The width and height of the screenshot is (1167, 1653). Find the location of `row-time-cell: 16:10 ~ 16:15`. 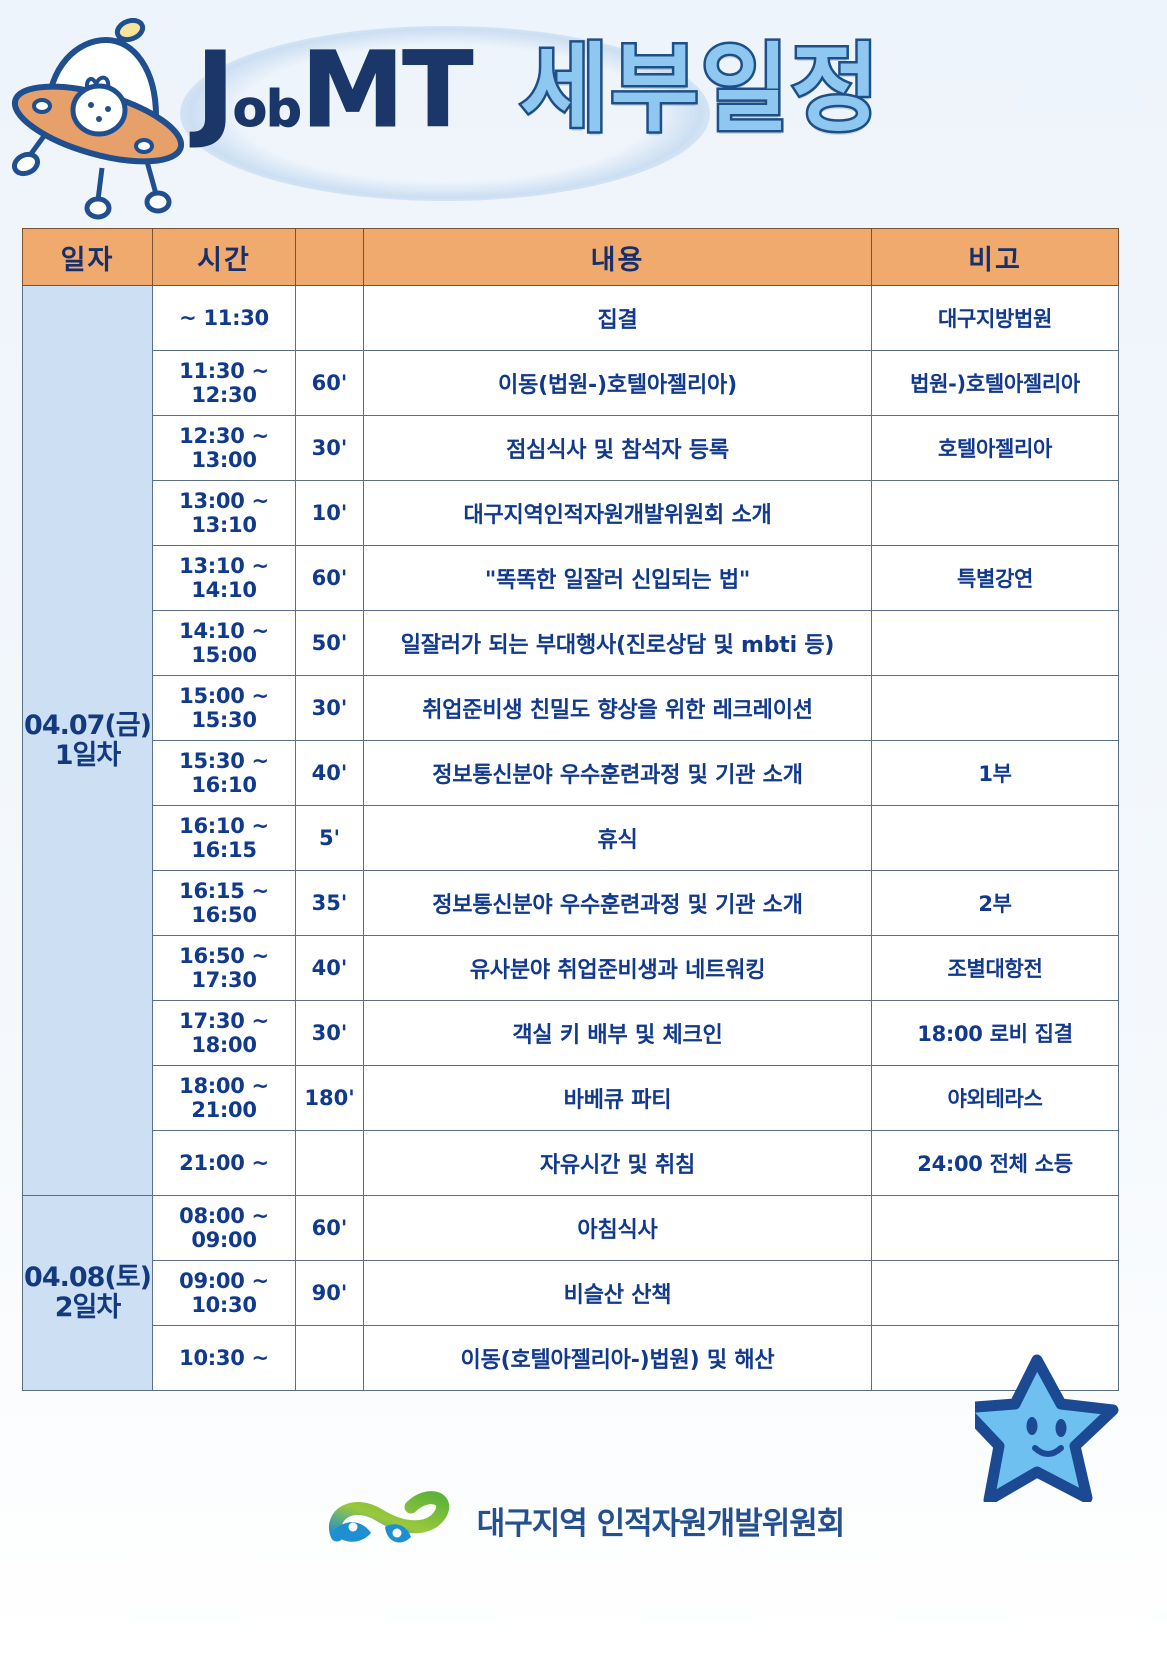

row-time-cell: 16:10 ~ 16:15 is located at coordinates (224, 838).